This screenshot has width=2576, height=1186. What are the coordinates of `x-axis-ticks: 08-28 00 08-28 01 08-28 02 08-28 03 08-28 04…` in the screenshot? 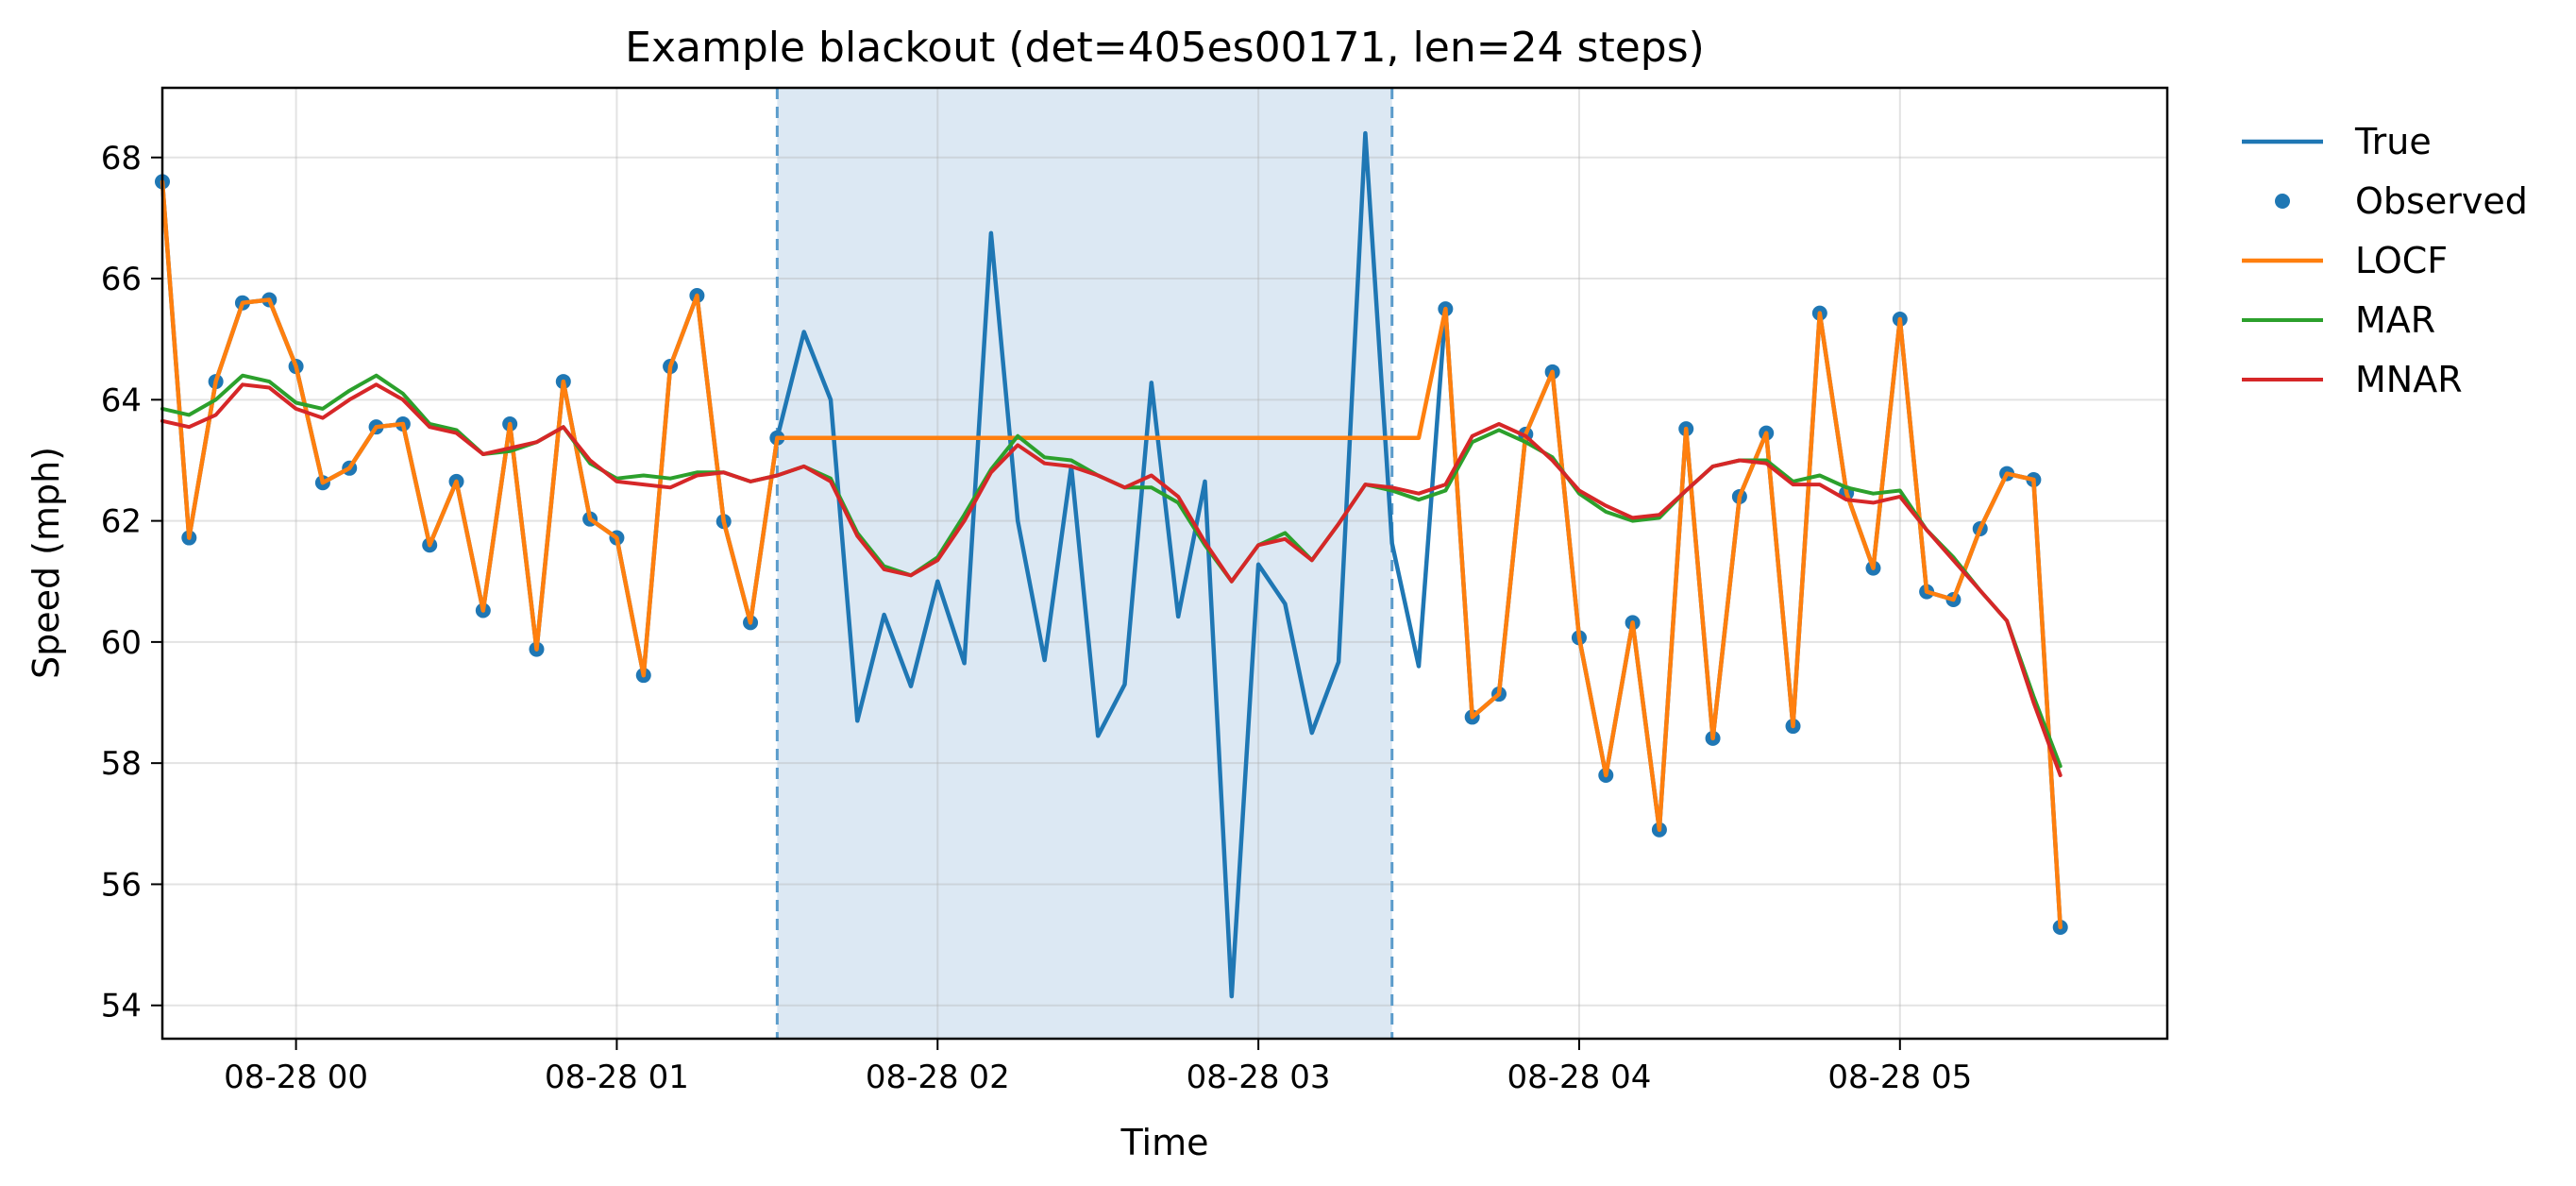 It's located at (1098, 1067).